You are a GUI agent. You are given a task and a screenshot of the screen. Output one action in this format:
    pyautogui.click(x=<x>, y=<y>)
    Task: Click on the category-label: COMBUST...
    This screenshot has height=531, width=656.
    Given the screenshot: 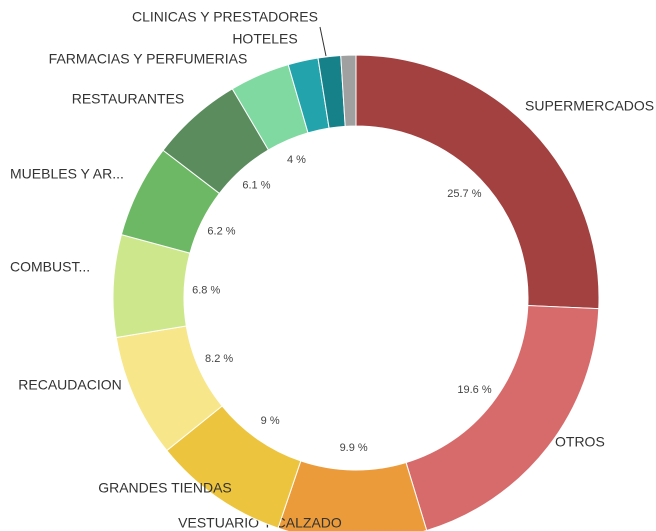 What is the action you would take?
    pyautogui.click(x=50, y=267)
    